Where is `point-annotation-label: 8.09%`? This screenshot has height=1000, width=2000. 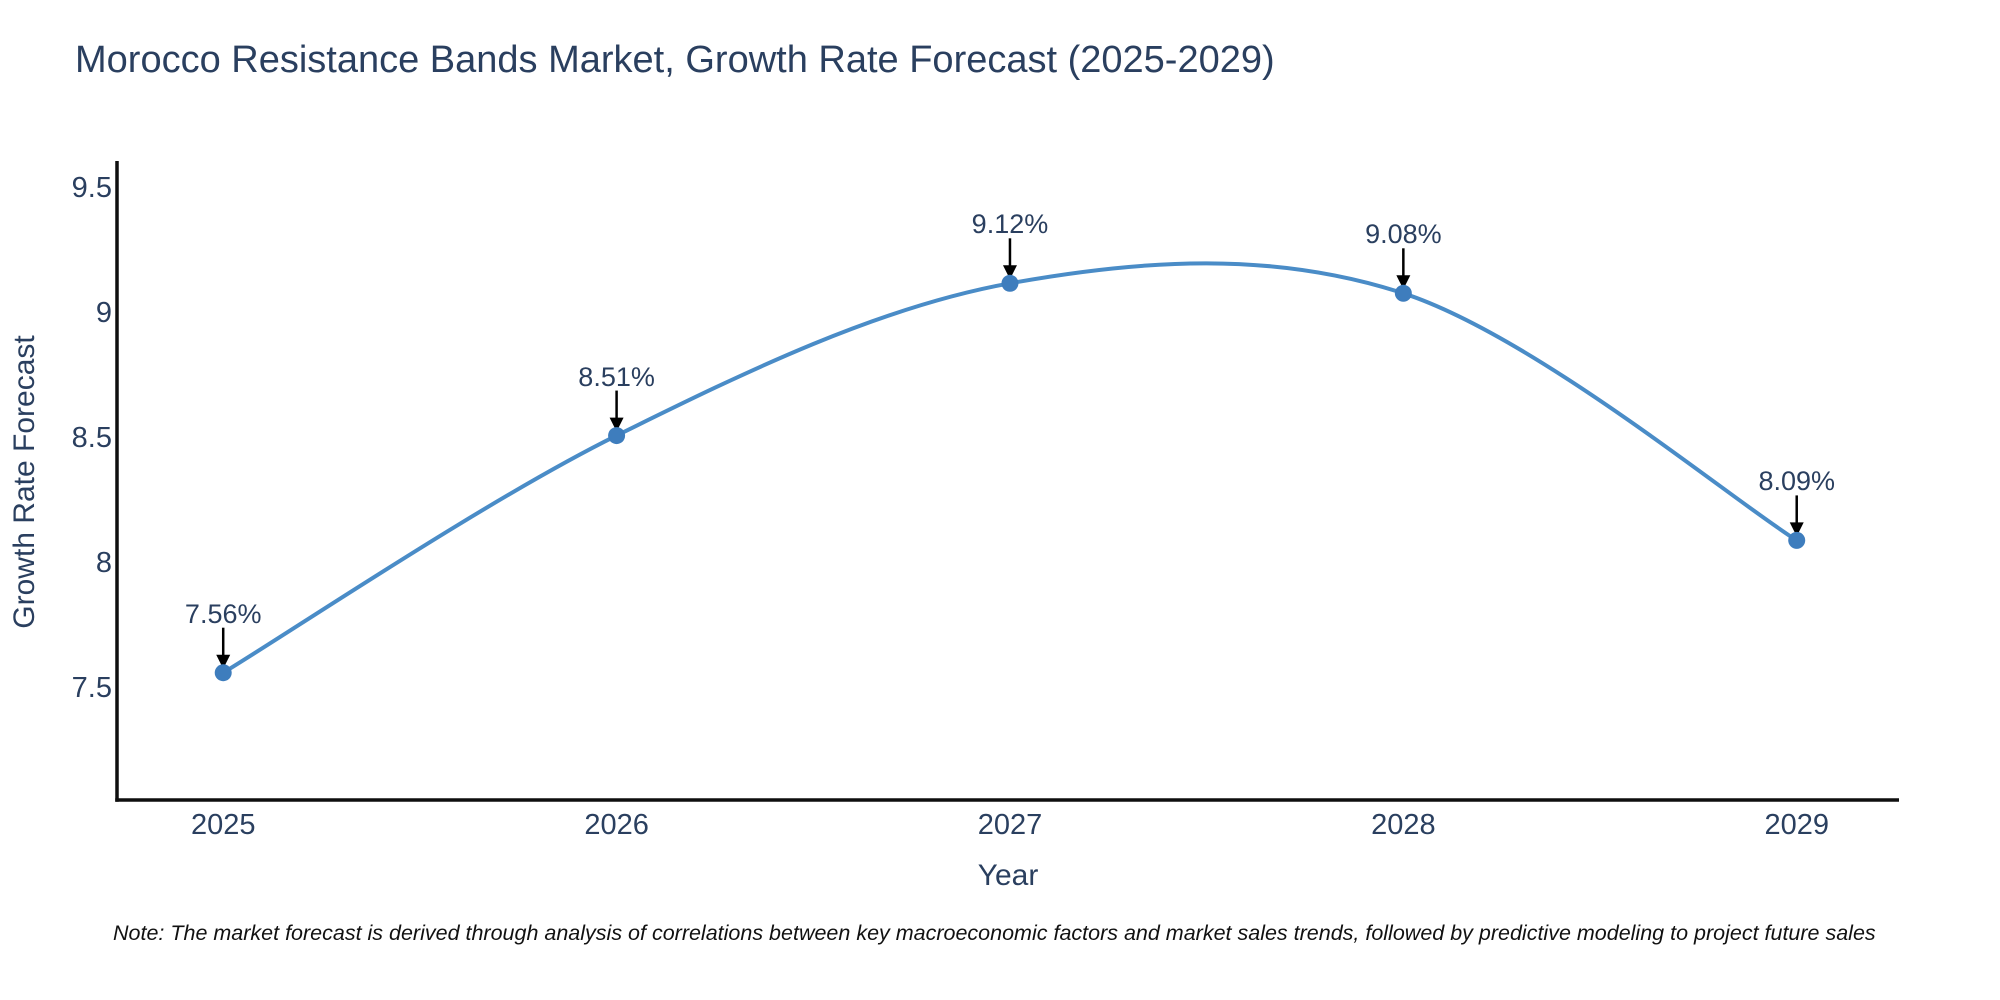
point-annotation-label: 8.09% is located at coordinates (1796, 481).